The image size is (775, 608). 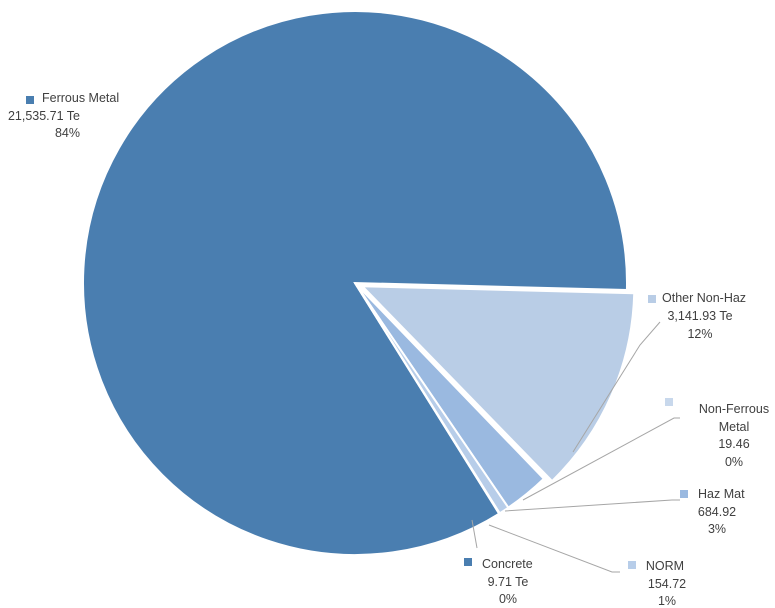 I want to click on label-concrete-value: 9.71 Te, so click(x=508, y=582).